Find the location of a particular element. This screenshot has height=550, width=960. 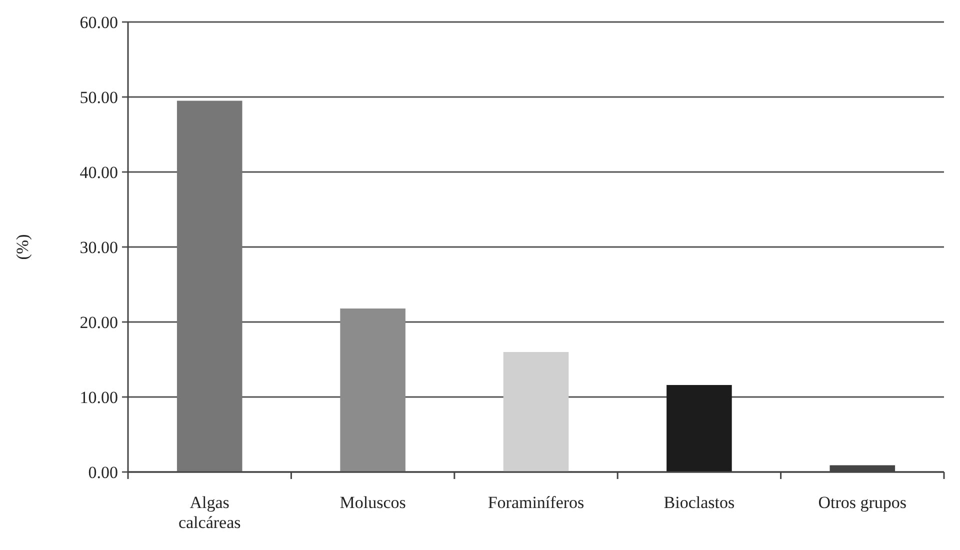

x-tick-label: Foraminíferos is located at coordinates (536, 502).